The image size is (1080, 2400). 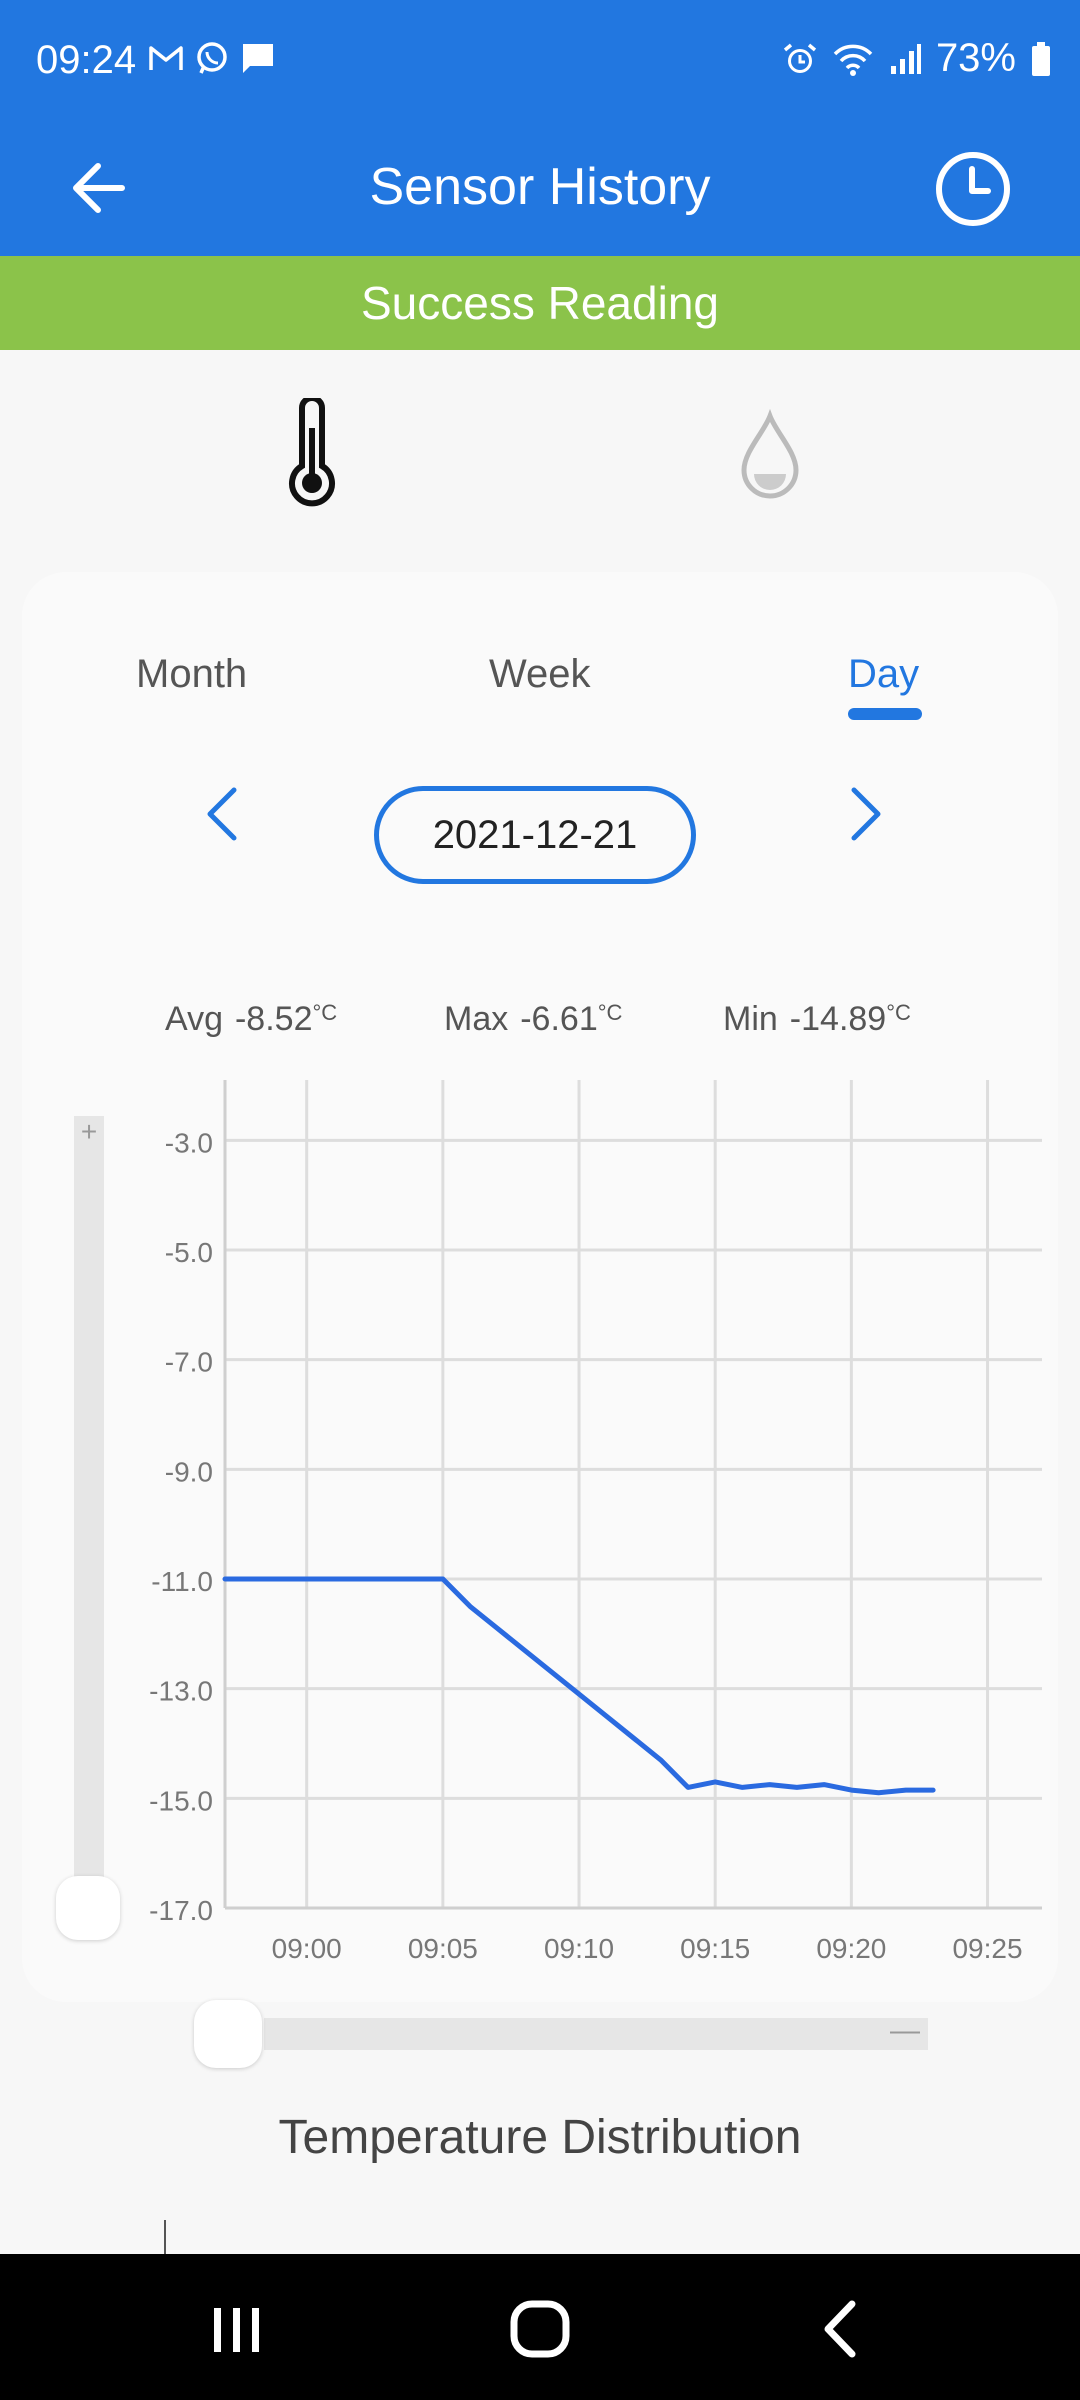 I want to click on temperature-series-line, so click(x=579, y=1686).